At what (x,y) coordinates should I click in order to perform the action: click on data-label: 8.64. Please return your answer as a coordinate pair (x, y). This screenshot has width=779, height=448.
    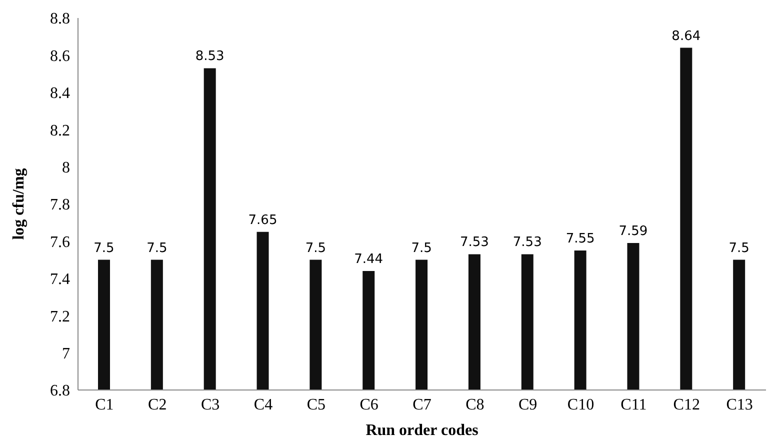
    Looking at the image, I should click on (686, 36).